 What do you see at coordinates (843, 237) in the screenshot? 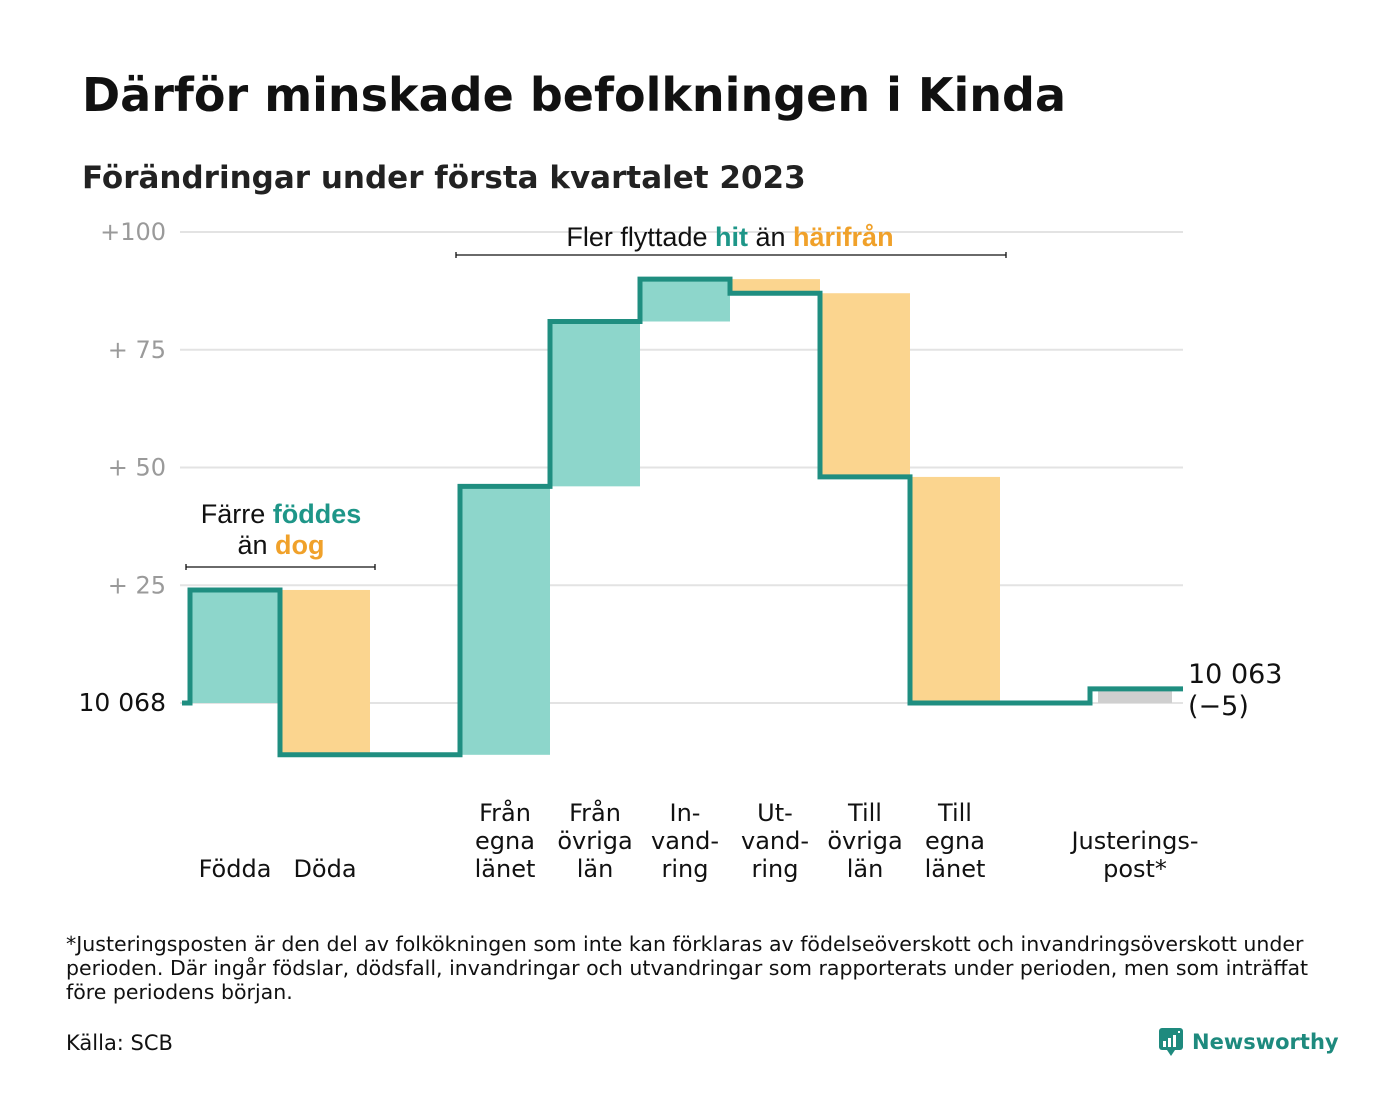
I see `annotation-segment: härifrån` at bounding box center [843, 237].